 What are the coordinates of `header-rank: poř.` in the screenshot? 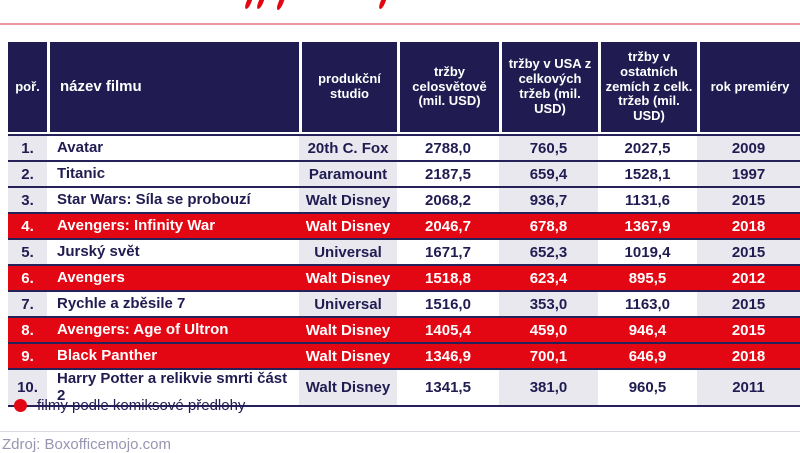 It's located at (27, 88).